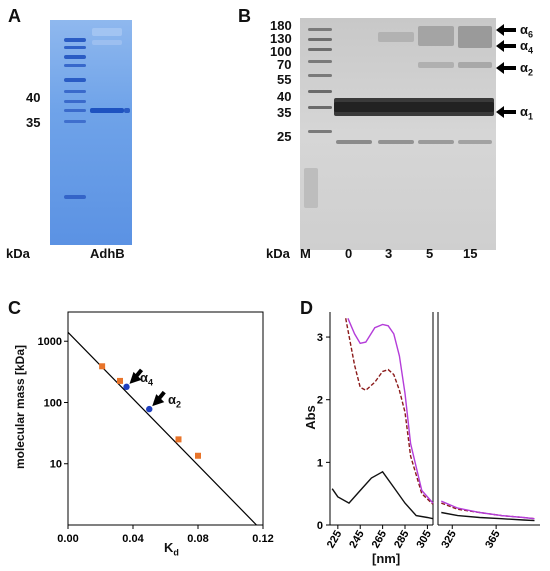  Describe the element at coordinates (527, 69) in the screenshot. I see `species-alpha2: α2` at that location.